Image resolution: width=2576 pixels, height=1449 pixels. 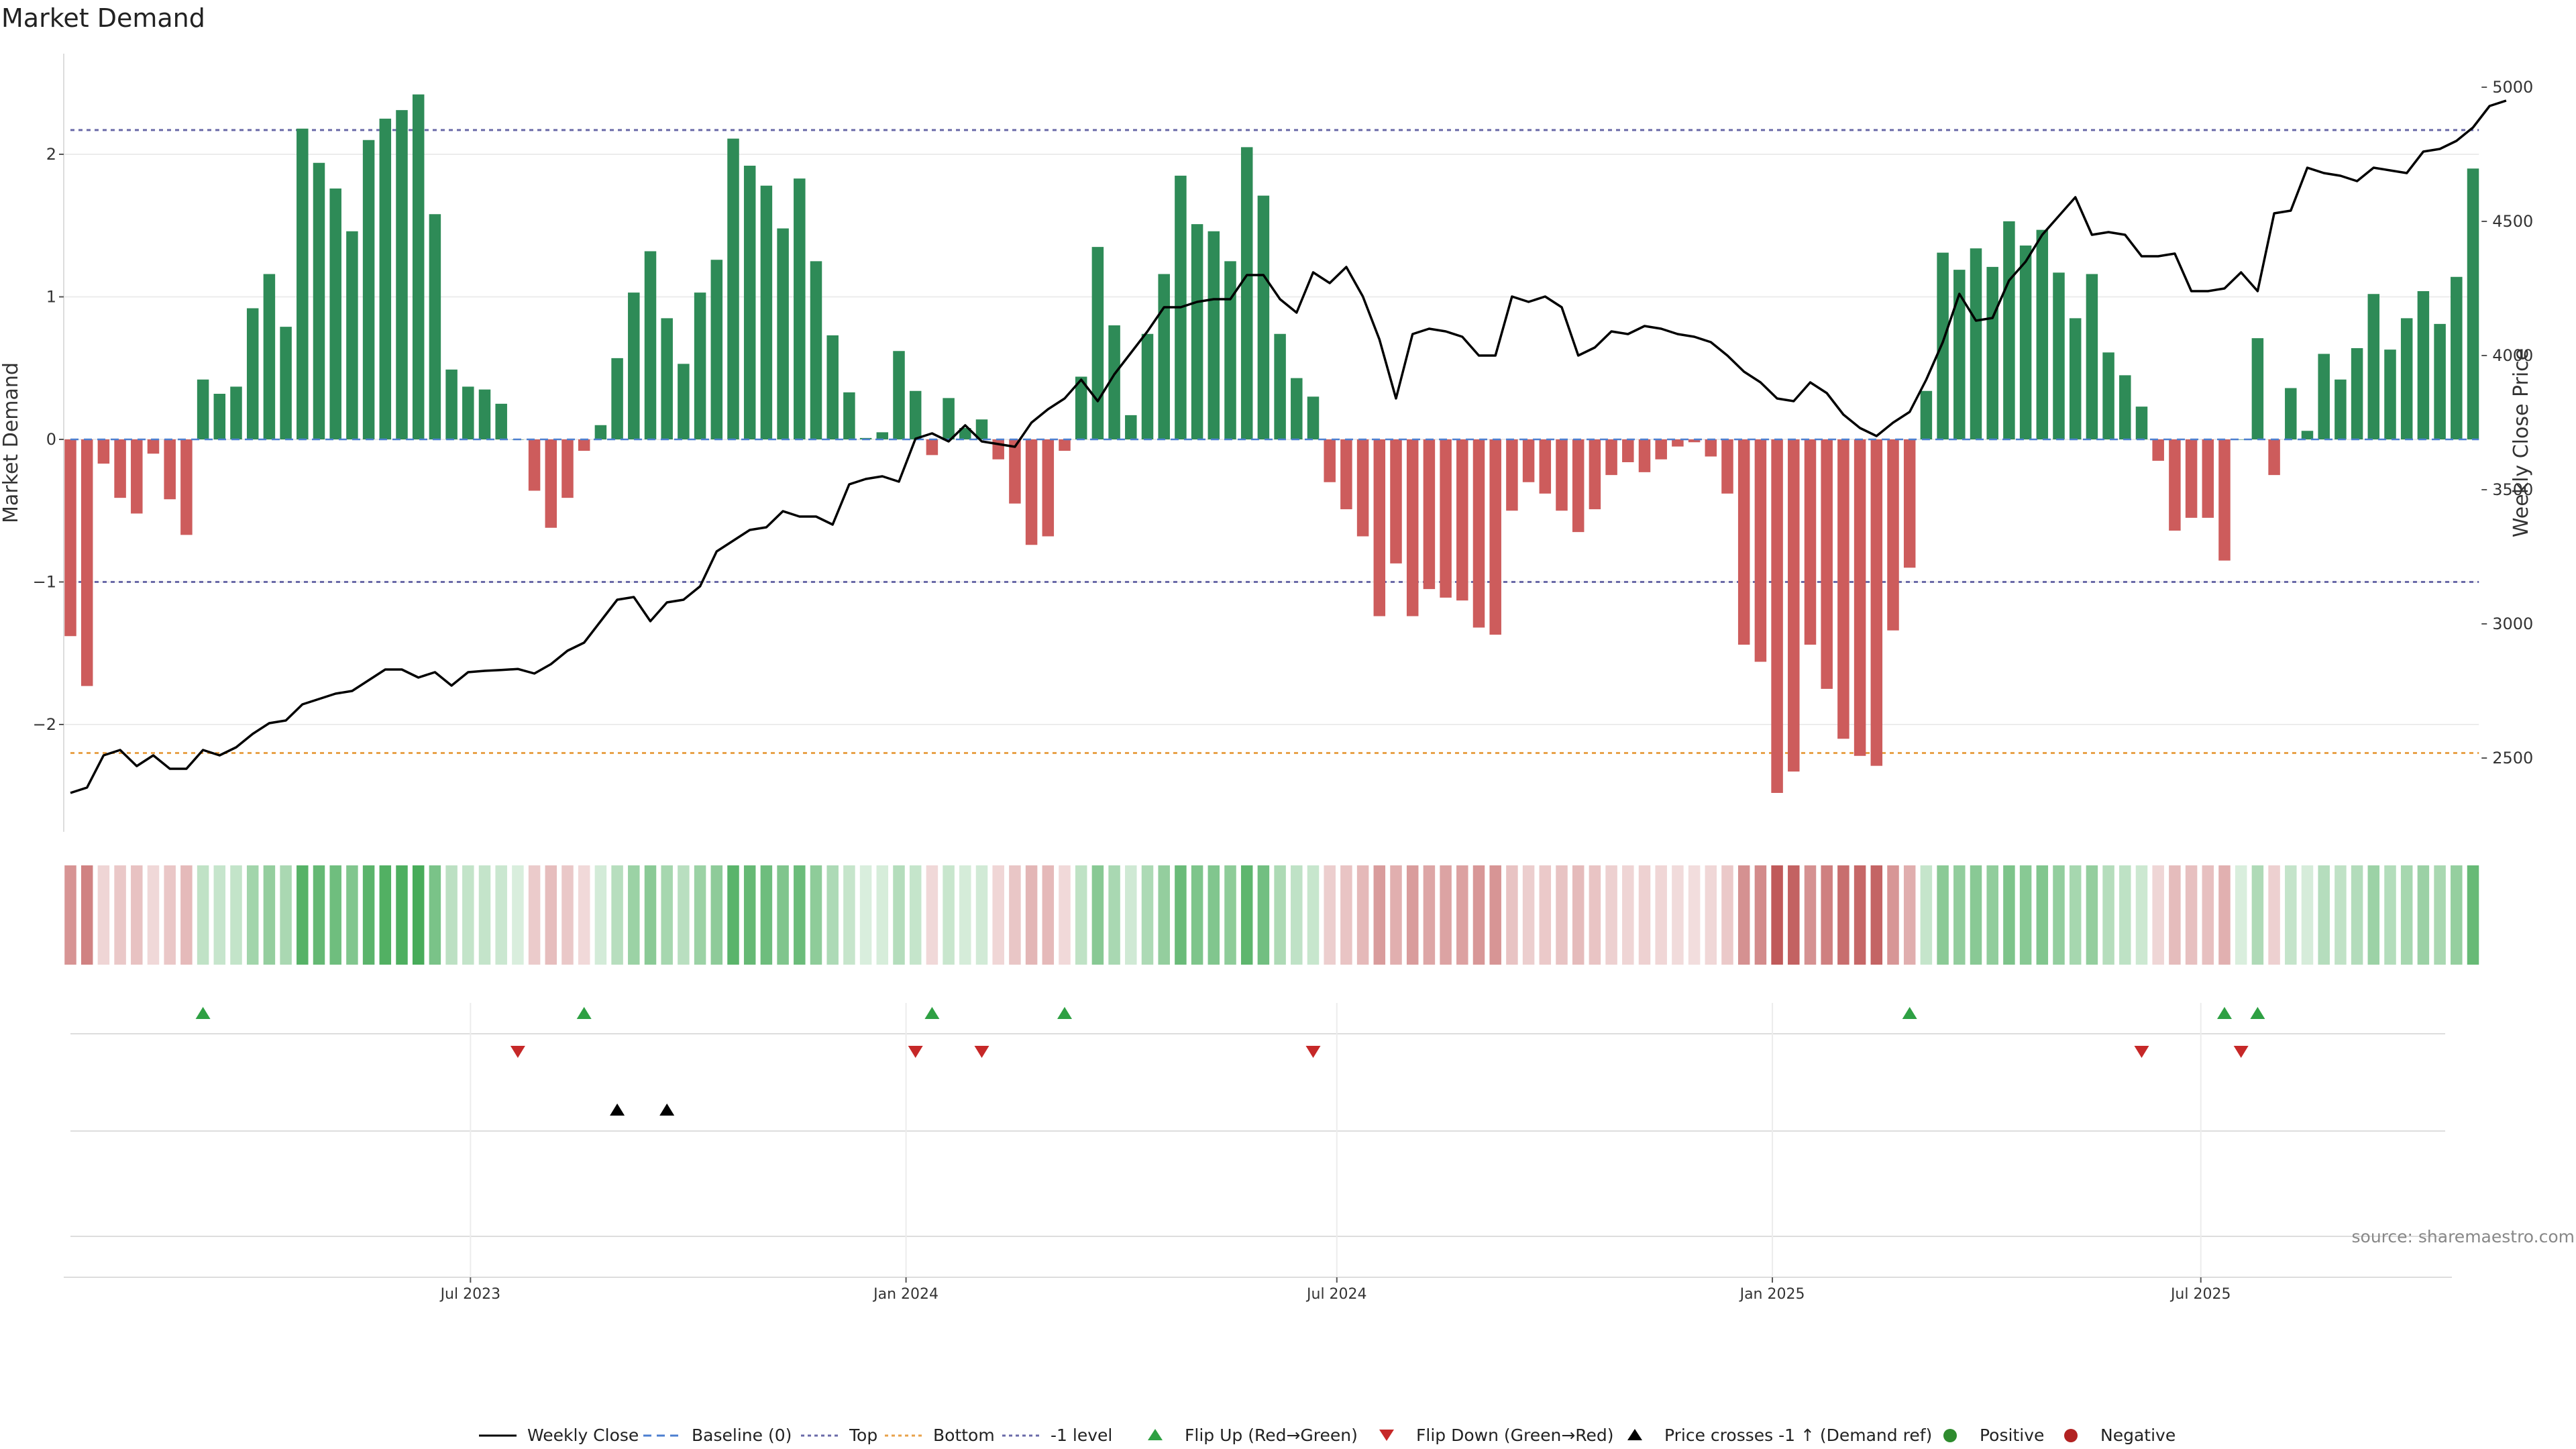 I want to click on event-markers, so click(x=1230, y=1061).